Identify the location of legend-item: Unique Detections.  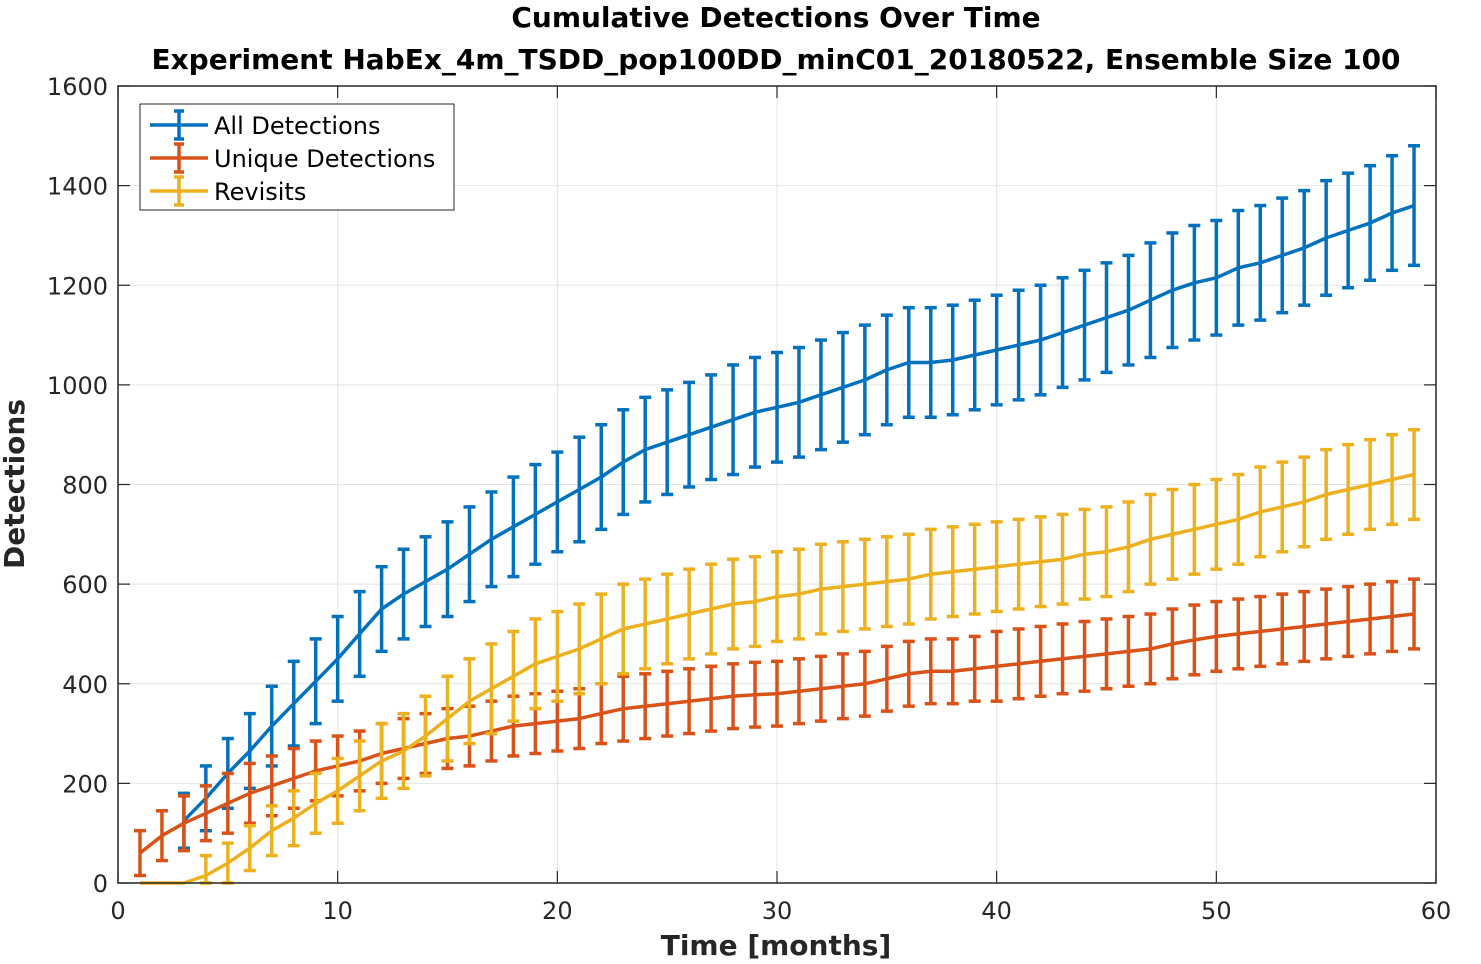
(292, 158).